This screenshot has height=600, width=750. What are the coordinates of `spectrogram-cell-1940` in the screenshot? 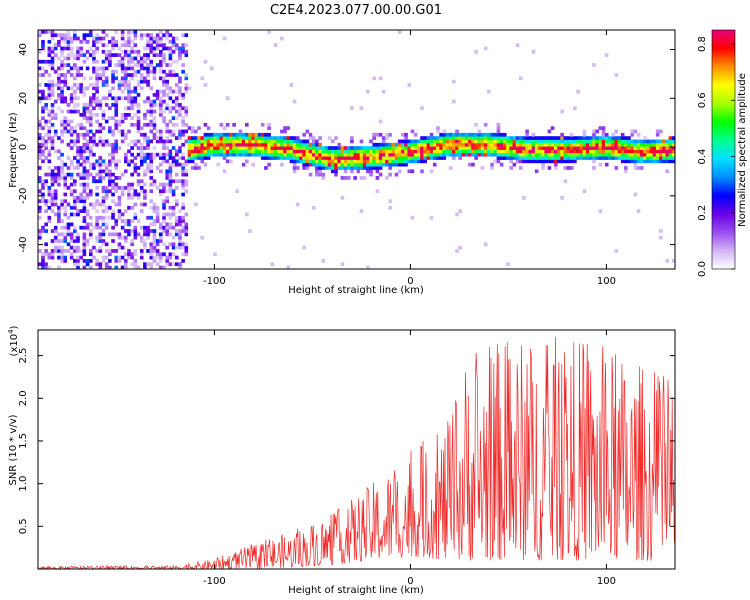 It's located at (307, 141).